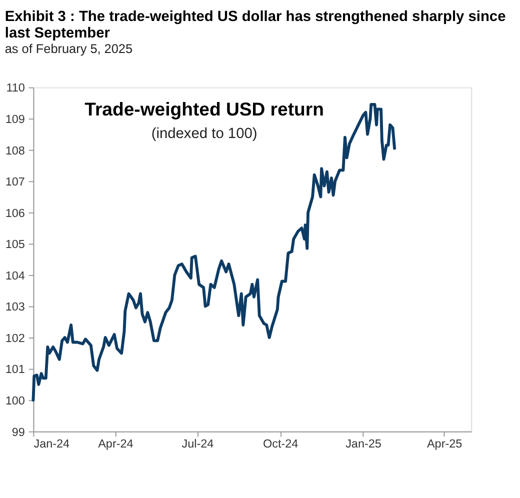  Describe the element at coordinates (18, 432) in the screenshot. I see `y-tick-label: 99` at that location.